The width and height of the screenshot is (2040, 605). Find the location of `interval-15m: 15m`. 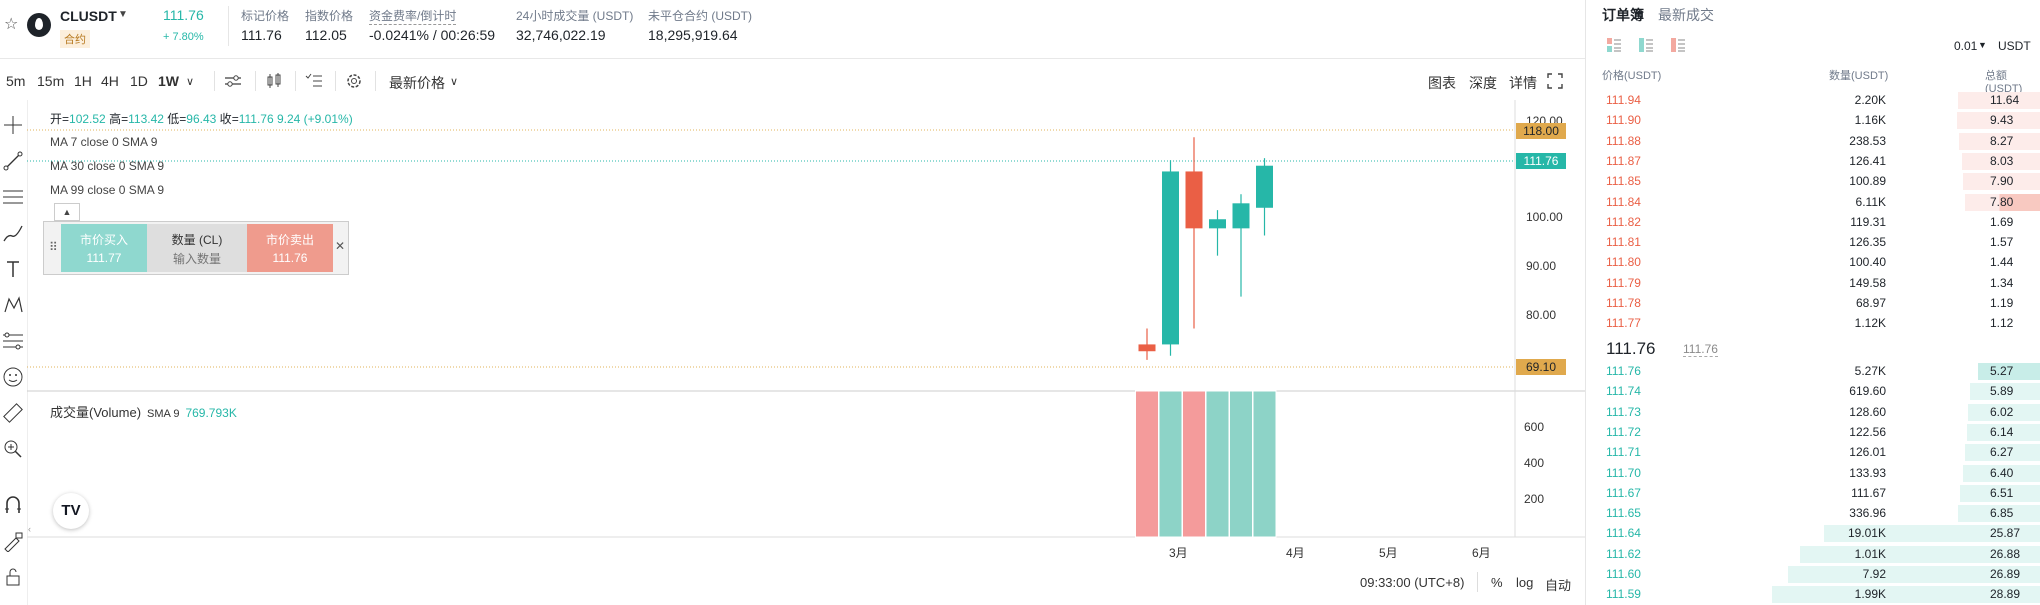

interval-15m: 15m is located at coordinates (51, 81).